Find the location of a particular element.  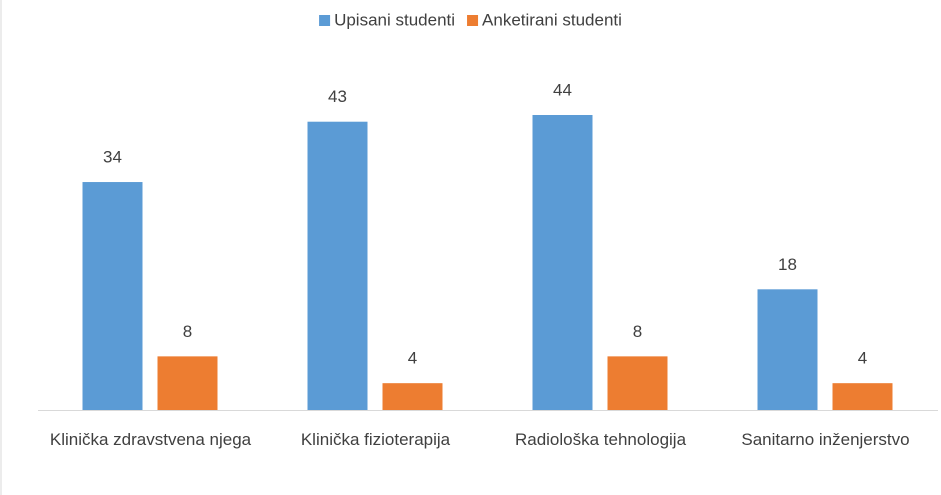

x-tick-label: Radiološka tehnologija is located at coordinates (600, 439).